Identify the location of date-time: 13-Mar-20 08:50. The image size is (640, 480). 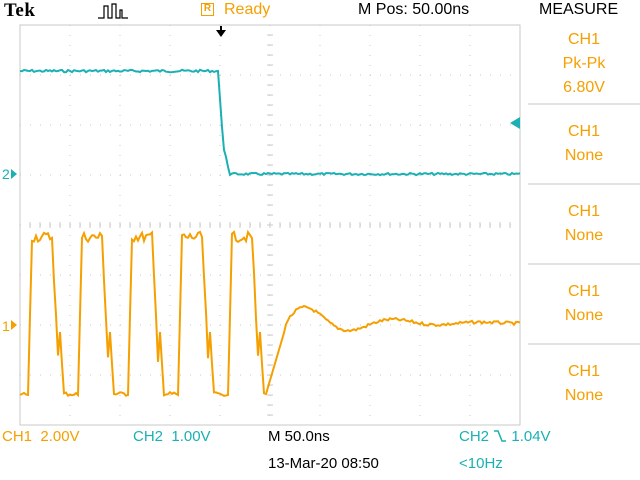
(323, 463).